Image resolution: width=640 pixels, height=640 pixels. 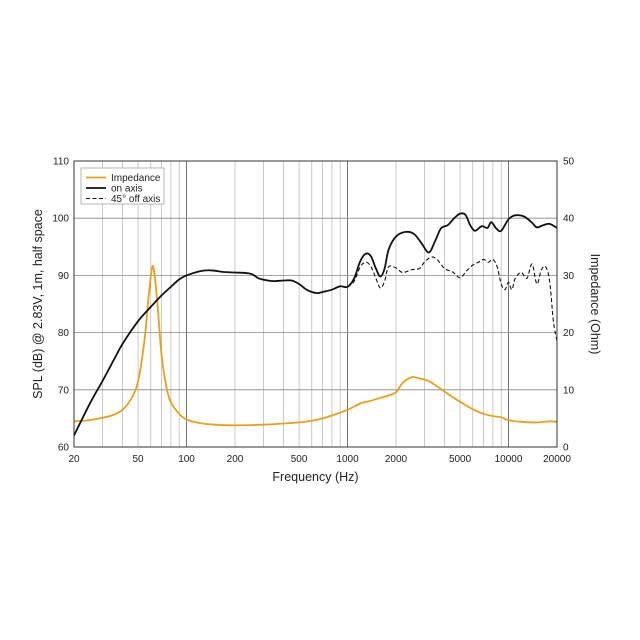 I want to click on x-tick-label: 10000, so click(x=509, y=459).